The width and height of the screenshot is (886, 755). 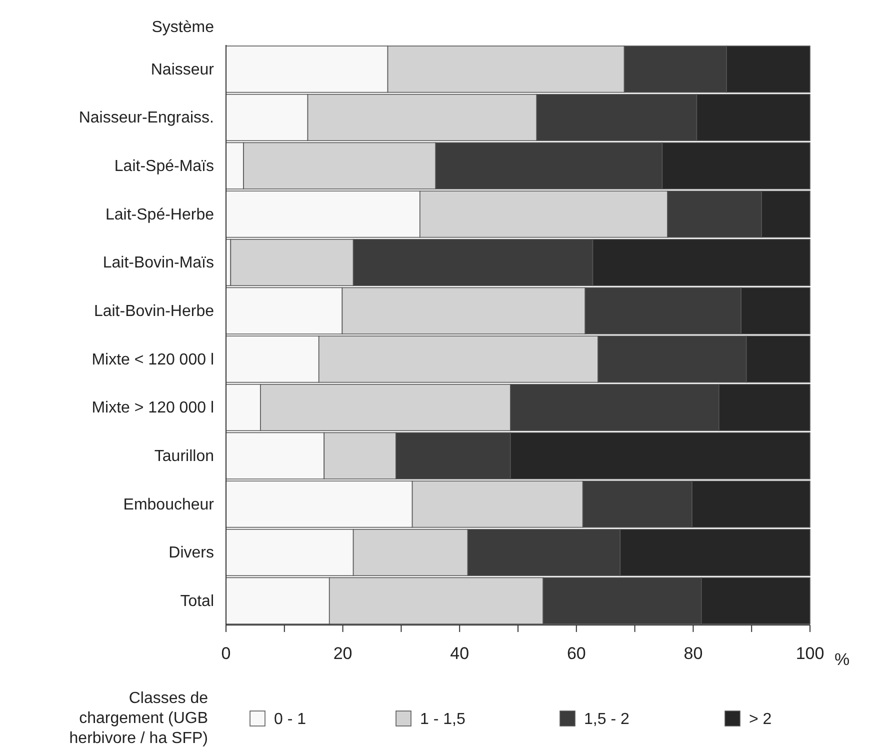 What do you see at coordinates (153, 408) in the screenshot?
I see `y-tick-label: Mixte > 120 000 l` at bounding box center [153, 408].